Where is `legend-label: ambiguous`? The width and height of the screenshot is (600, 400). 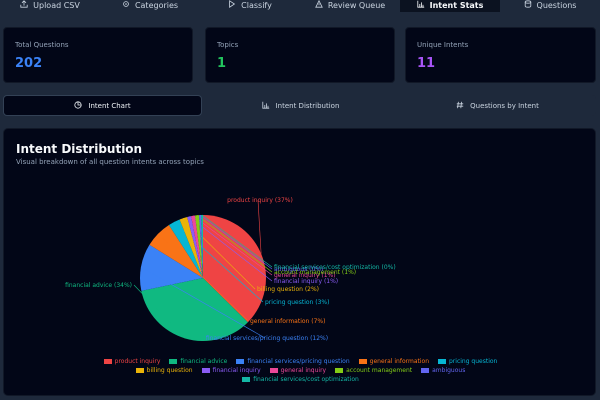 legend-label: ambiguous is located at coordinates (449, 370).